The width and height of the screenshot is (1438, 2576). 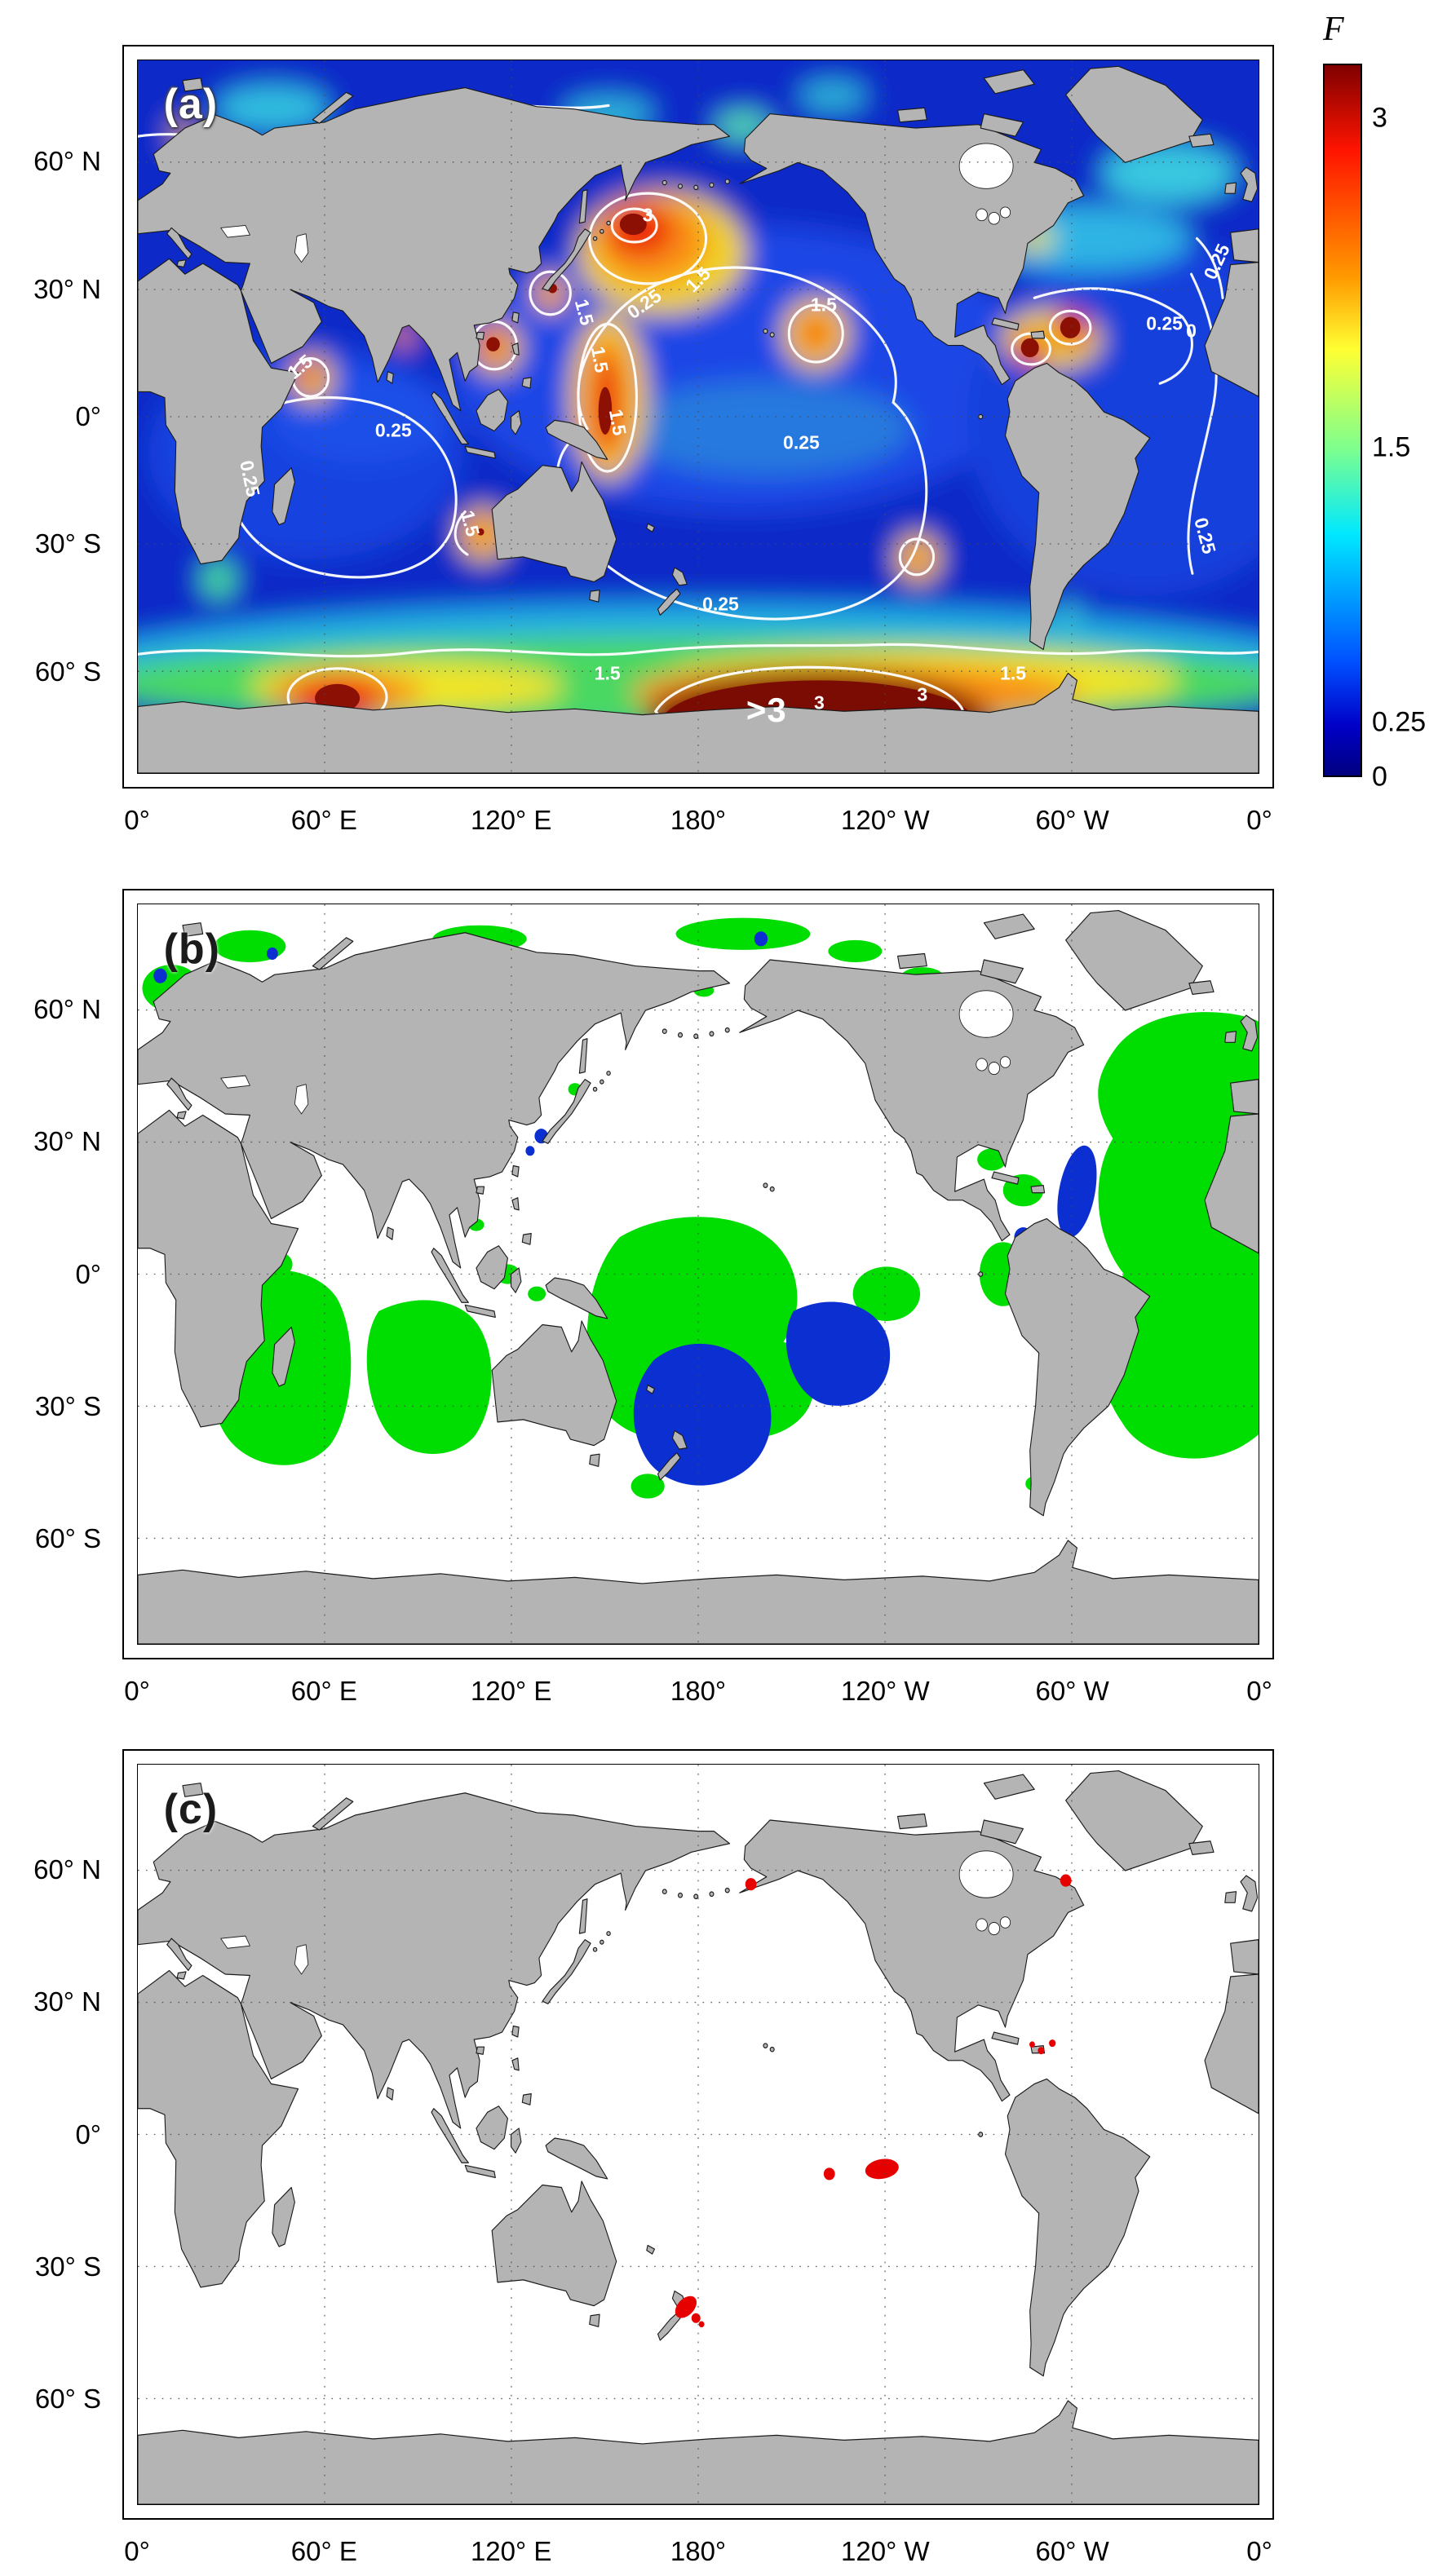 What do you see at coordinates (54, 1274) in the screenshot?
I see `panel-b-y-axis: 60° N 30° N 0° 30° S 60° S` at bounding box center [54, 1274].